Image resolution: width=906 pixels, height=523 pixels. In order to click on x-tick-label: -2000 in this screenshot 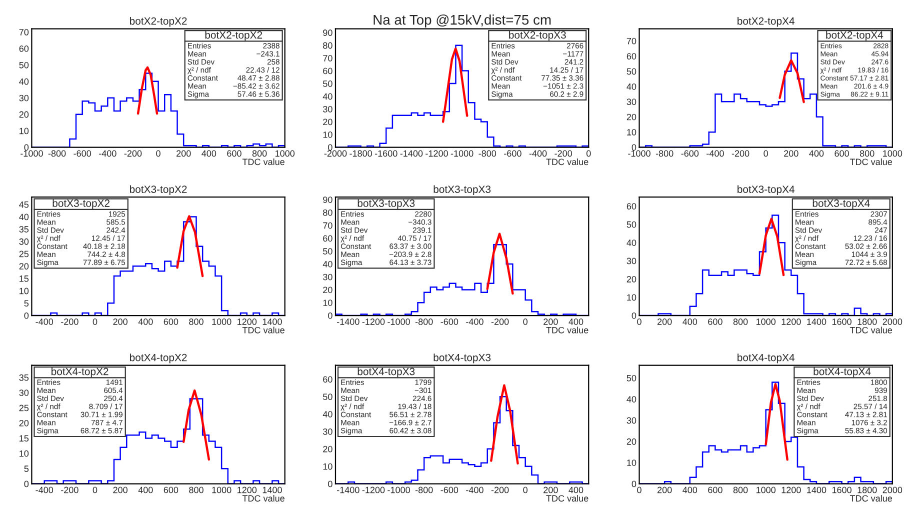, I will do `click(335, 153)`.